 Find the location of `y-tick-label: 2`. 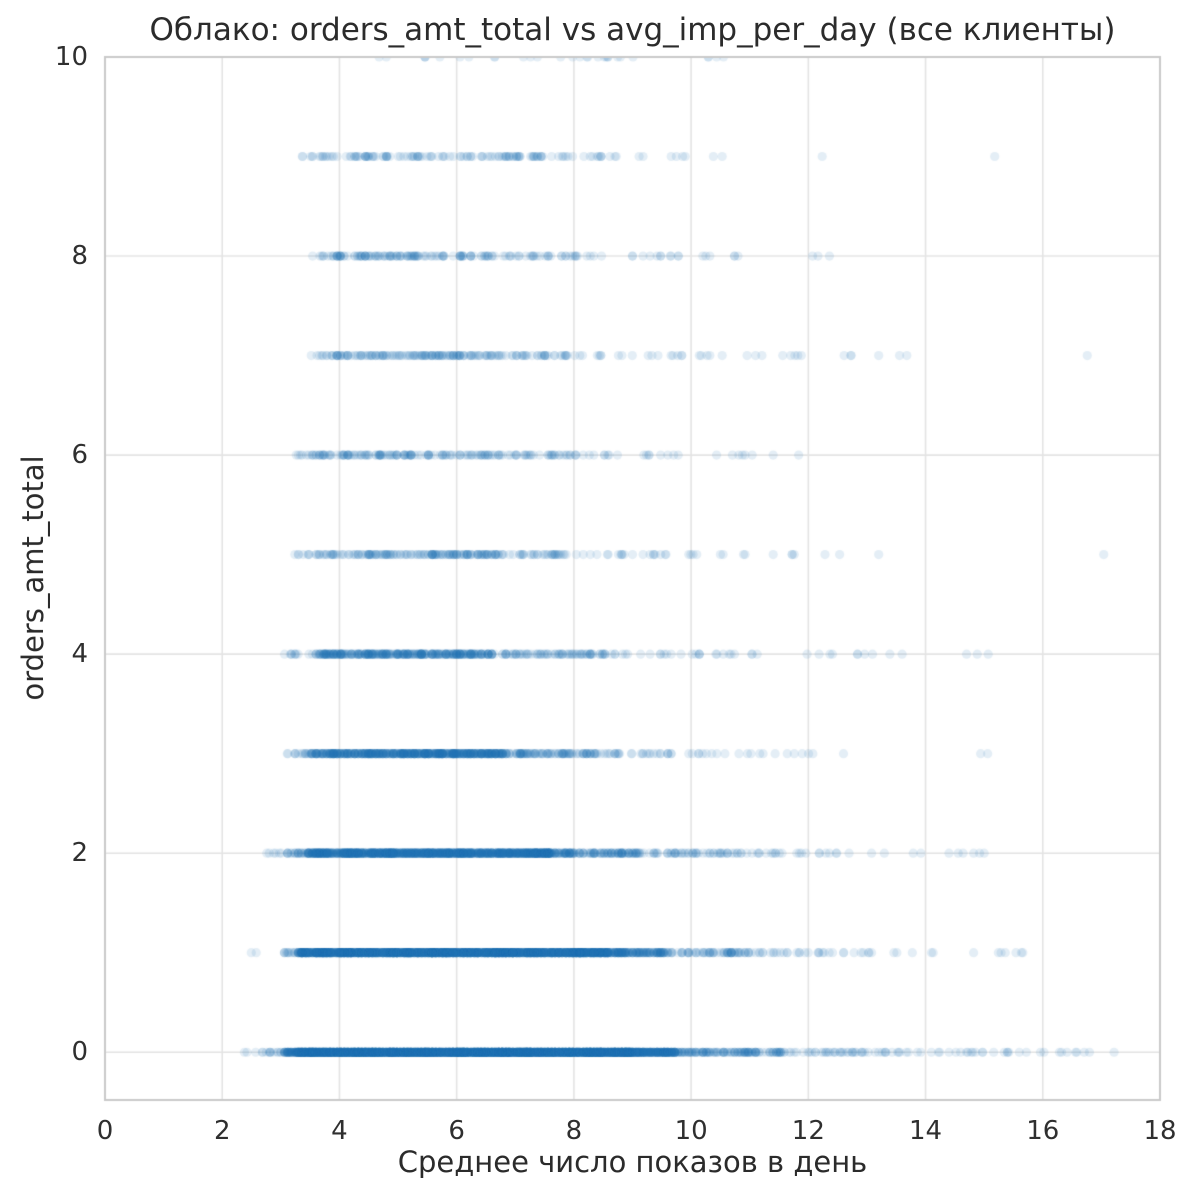

y-tick-label: 2 is located at coordinates (79, 853).